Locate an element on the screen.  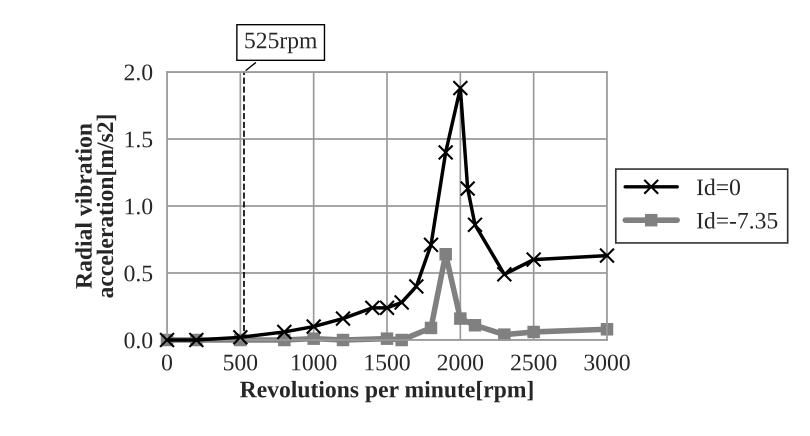
x-tick-label: 0 is located at coordinates (167, 362).